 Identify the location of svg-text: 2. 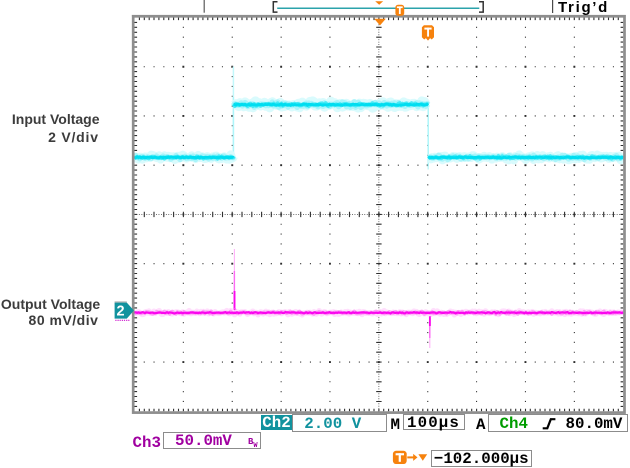
(121, 311).